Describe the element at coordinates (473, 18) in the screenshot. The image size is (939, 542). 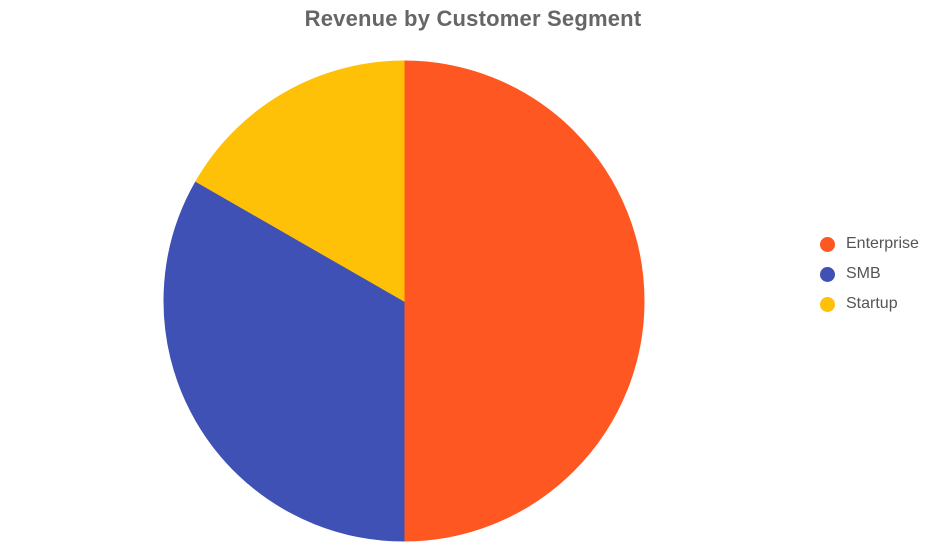
I see `chart-title: Revenue by Customer Segment` at that location.